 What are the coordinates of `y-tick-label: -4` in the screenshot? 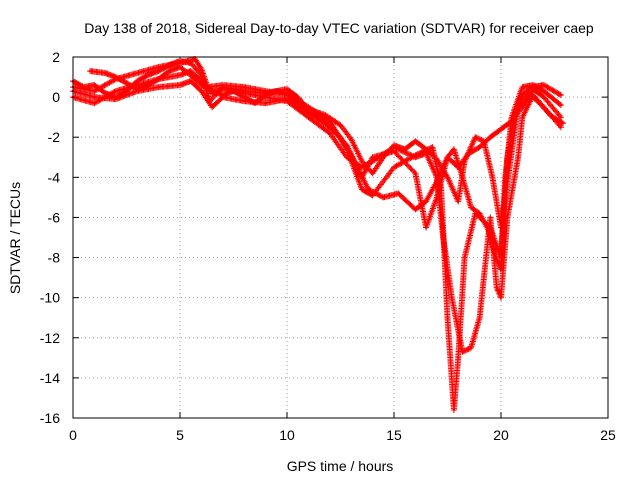 It's located at (54, 177).